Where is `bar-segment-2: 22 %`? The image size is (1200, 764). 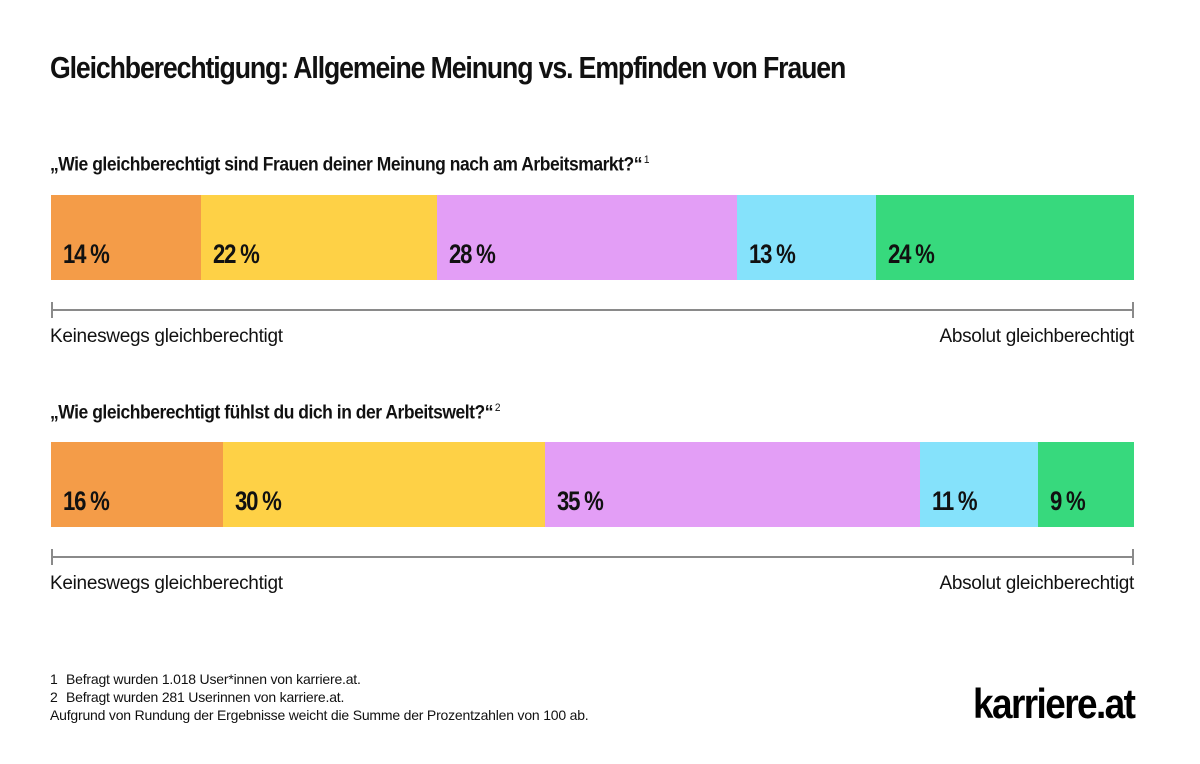
bar-segment-2: 22 % is located at coordinates (319, 237).